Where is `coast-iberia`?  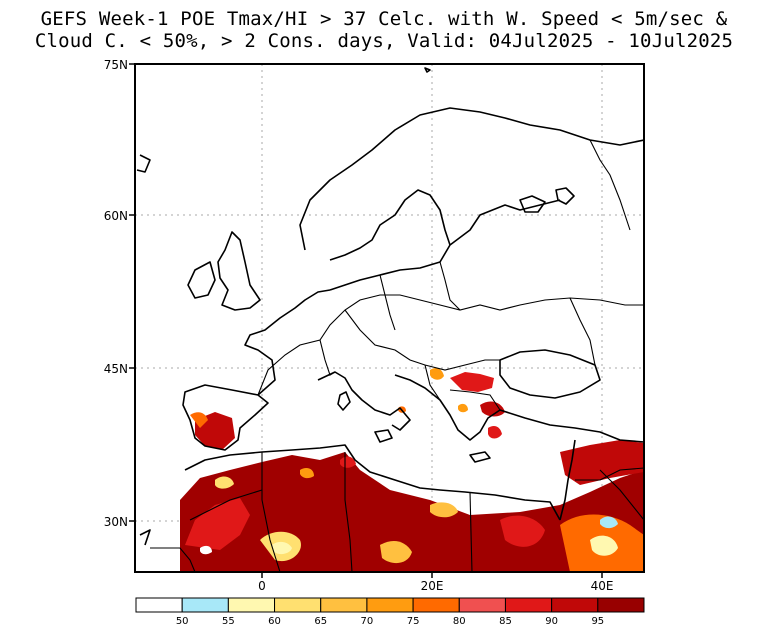
coast-iberia is located at coordinates (225, 417).